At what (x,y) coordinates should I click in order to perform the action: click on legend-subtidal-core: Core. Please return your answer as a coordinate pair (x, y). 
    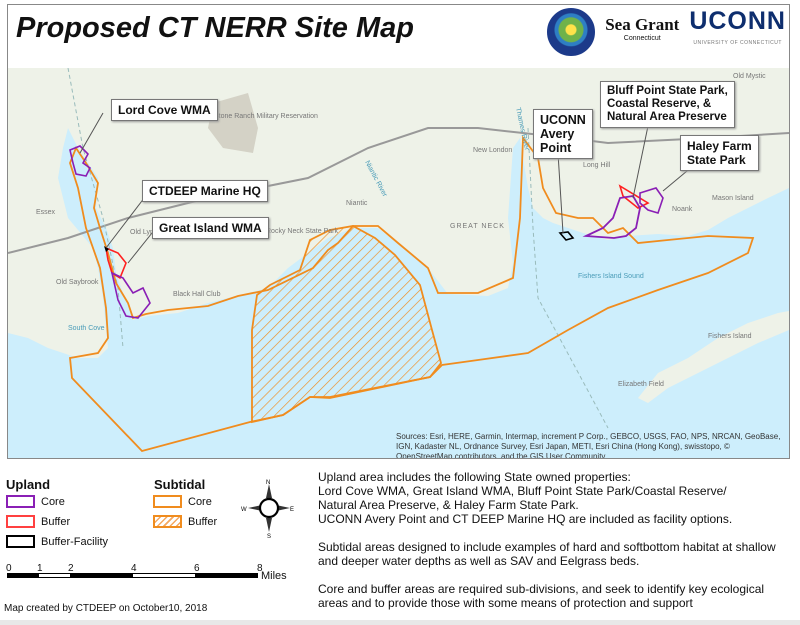
    Looking at the image, I should click on (182, 501).